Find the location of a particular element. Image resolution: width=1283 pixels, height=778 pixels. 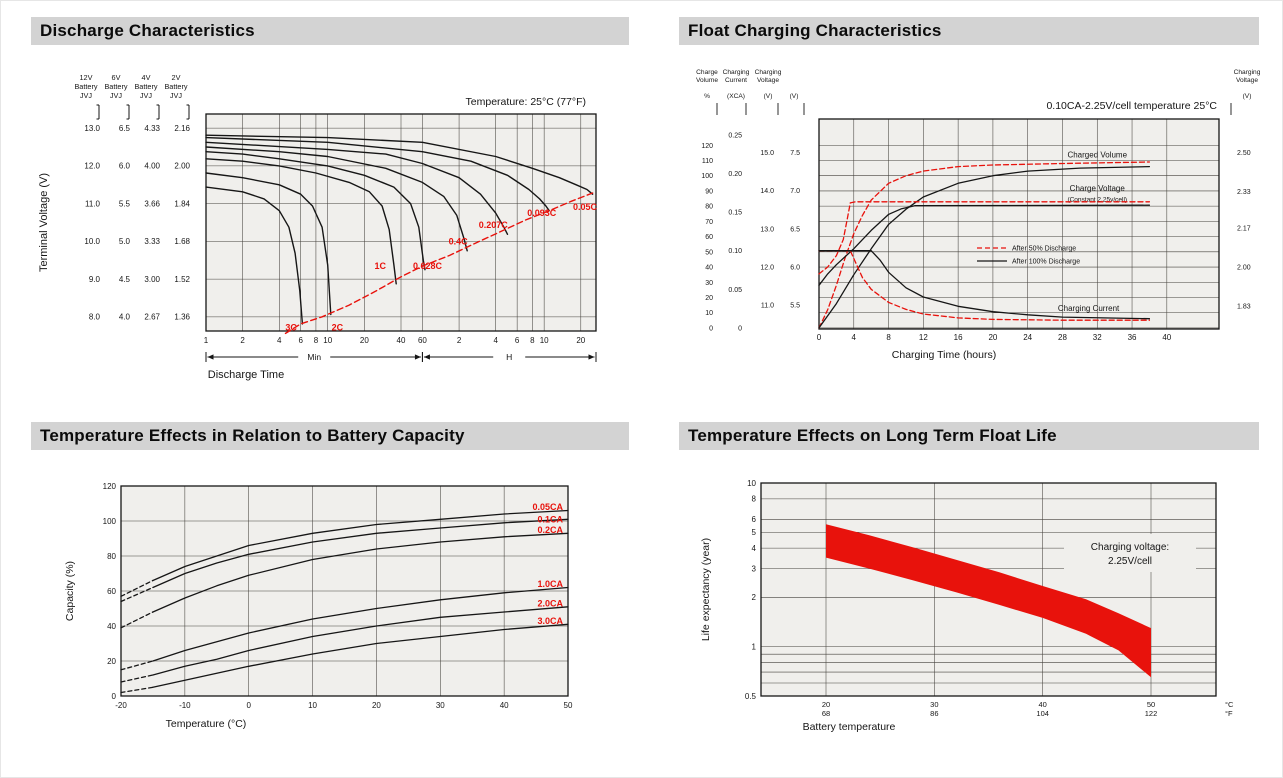

svg-text: 4.0 is located at coordinates (125, 317).